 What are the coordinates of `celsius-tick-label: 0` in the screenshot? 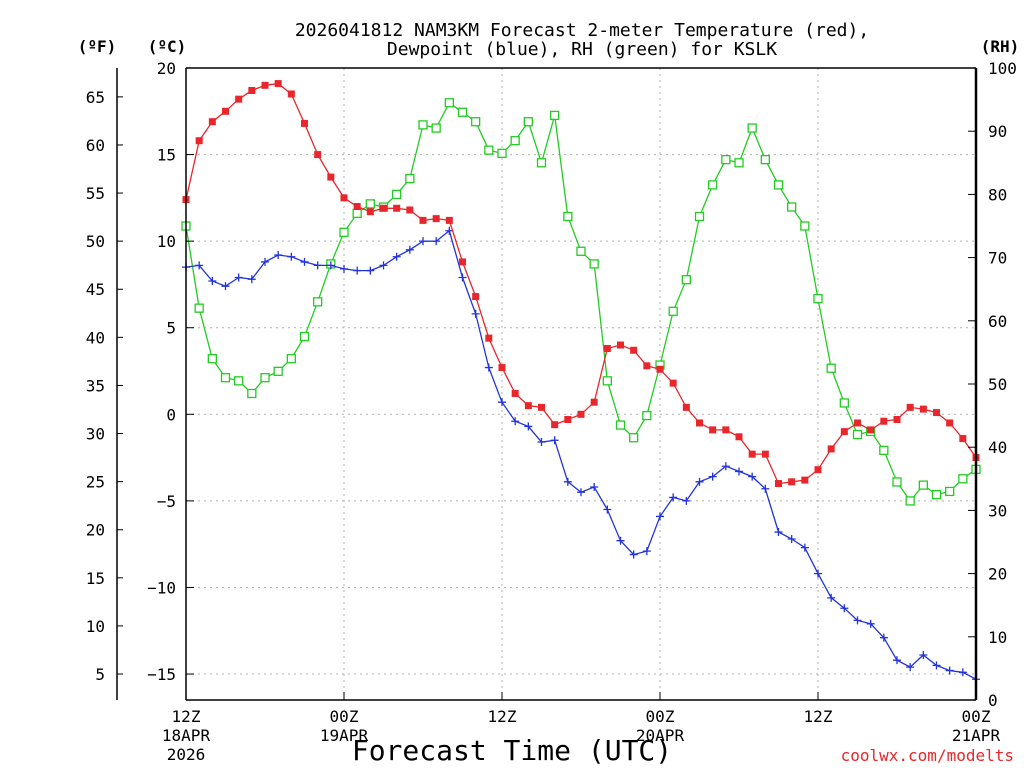 It's located at (171, 414).